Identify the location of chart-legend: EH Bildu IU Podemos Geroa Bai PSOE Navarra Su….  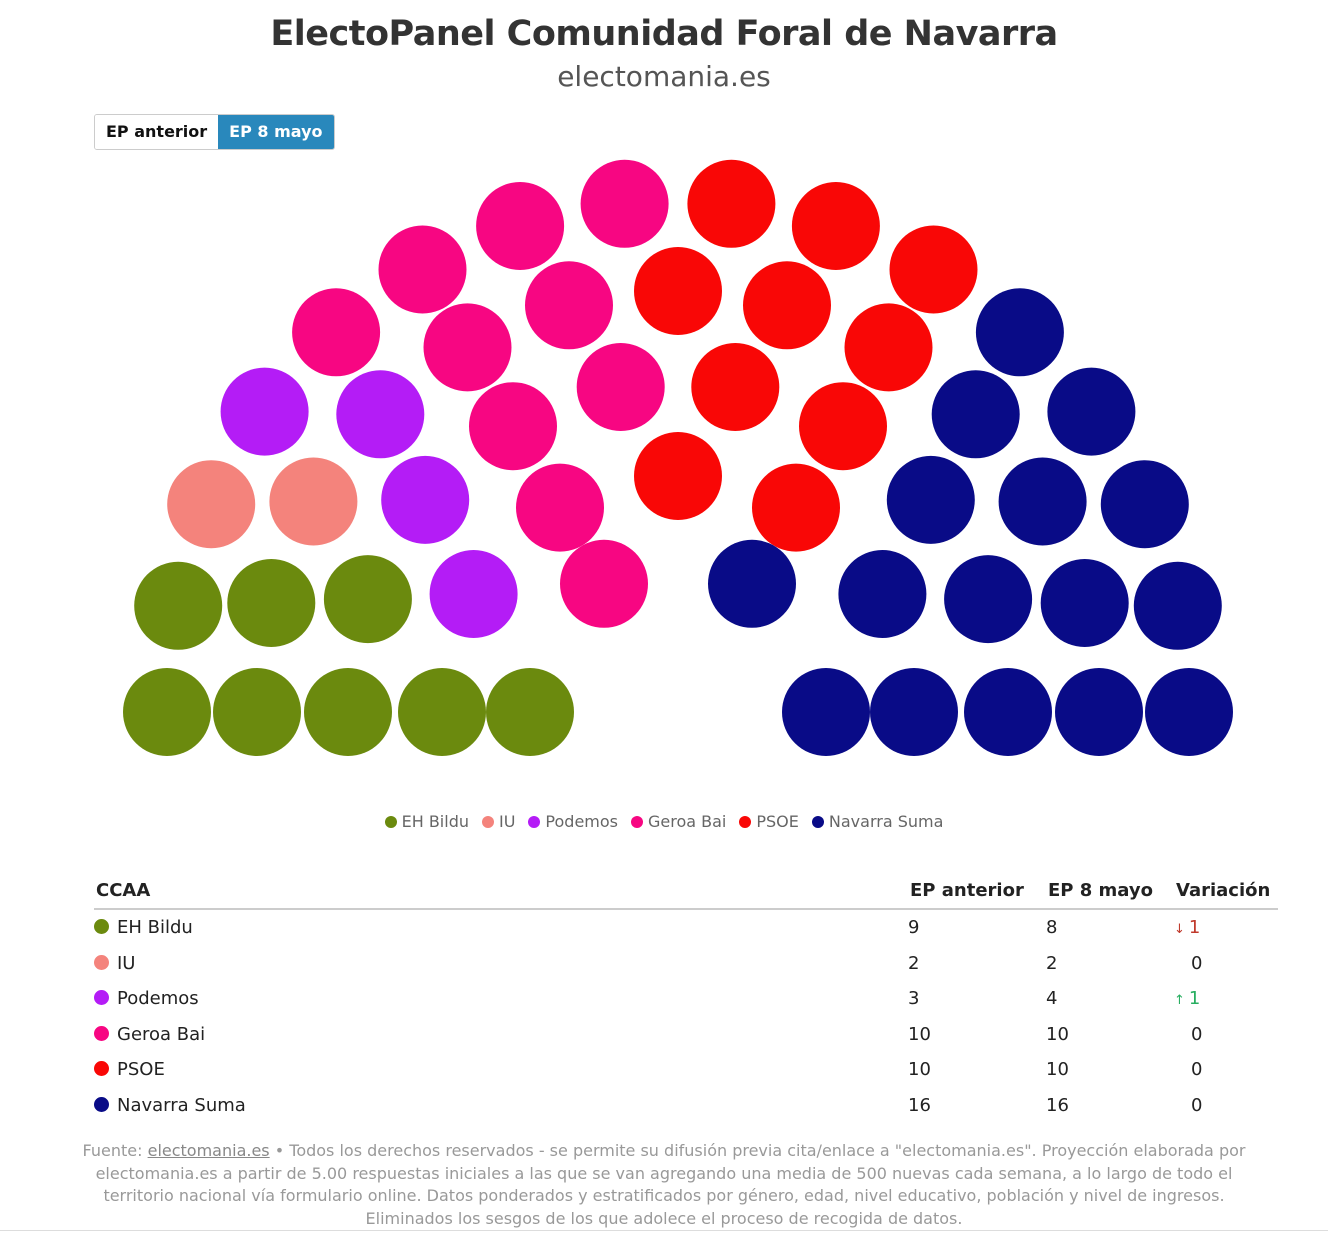
(664, 821).